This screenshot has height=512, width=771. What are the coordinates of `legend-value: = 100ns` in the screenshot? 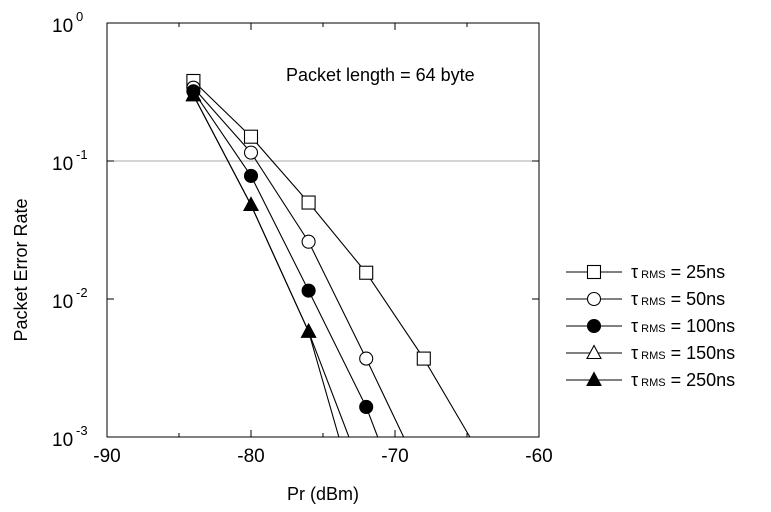 It's located at (701, 326).